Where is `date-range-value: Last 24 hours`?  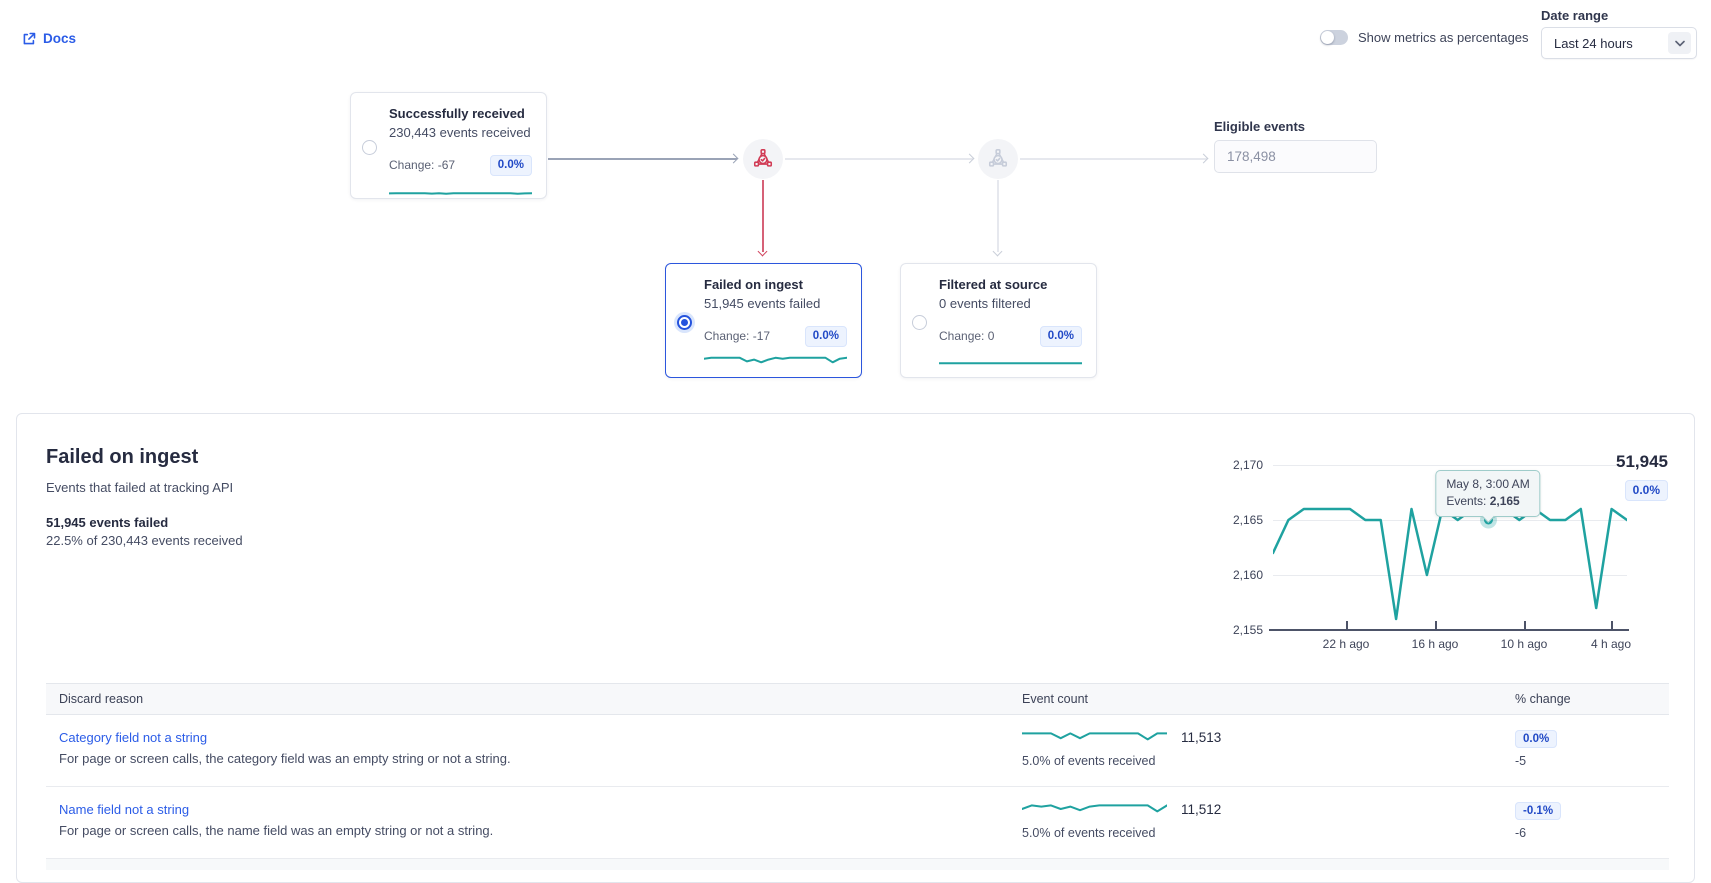
date-range-value: Last 24 hours is located at coordinates (1593, 43).